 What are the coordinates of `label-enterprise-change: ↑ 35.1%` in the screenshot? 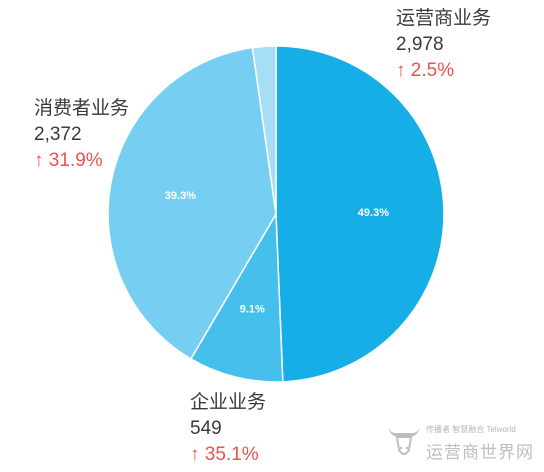 It's located at (224, 454).